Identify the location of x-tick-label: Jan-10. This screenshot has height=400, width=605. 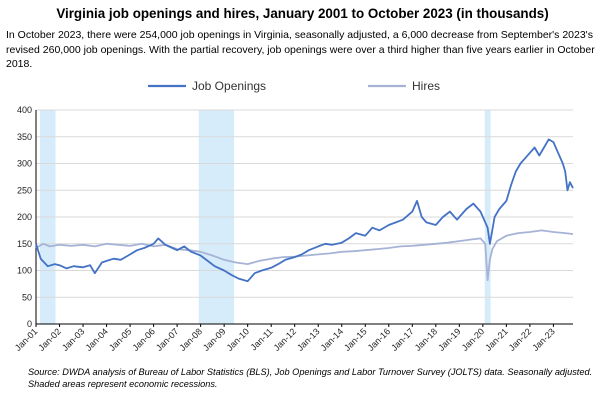
(238, 339).